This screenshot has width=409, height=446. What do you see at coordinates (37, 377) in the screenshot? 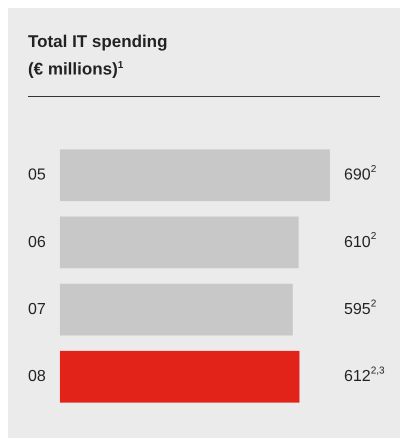
I see `y-tick-label: 08` at bounding box center [37, 377].